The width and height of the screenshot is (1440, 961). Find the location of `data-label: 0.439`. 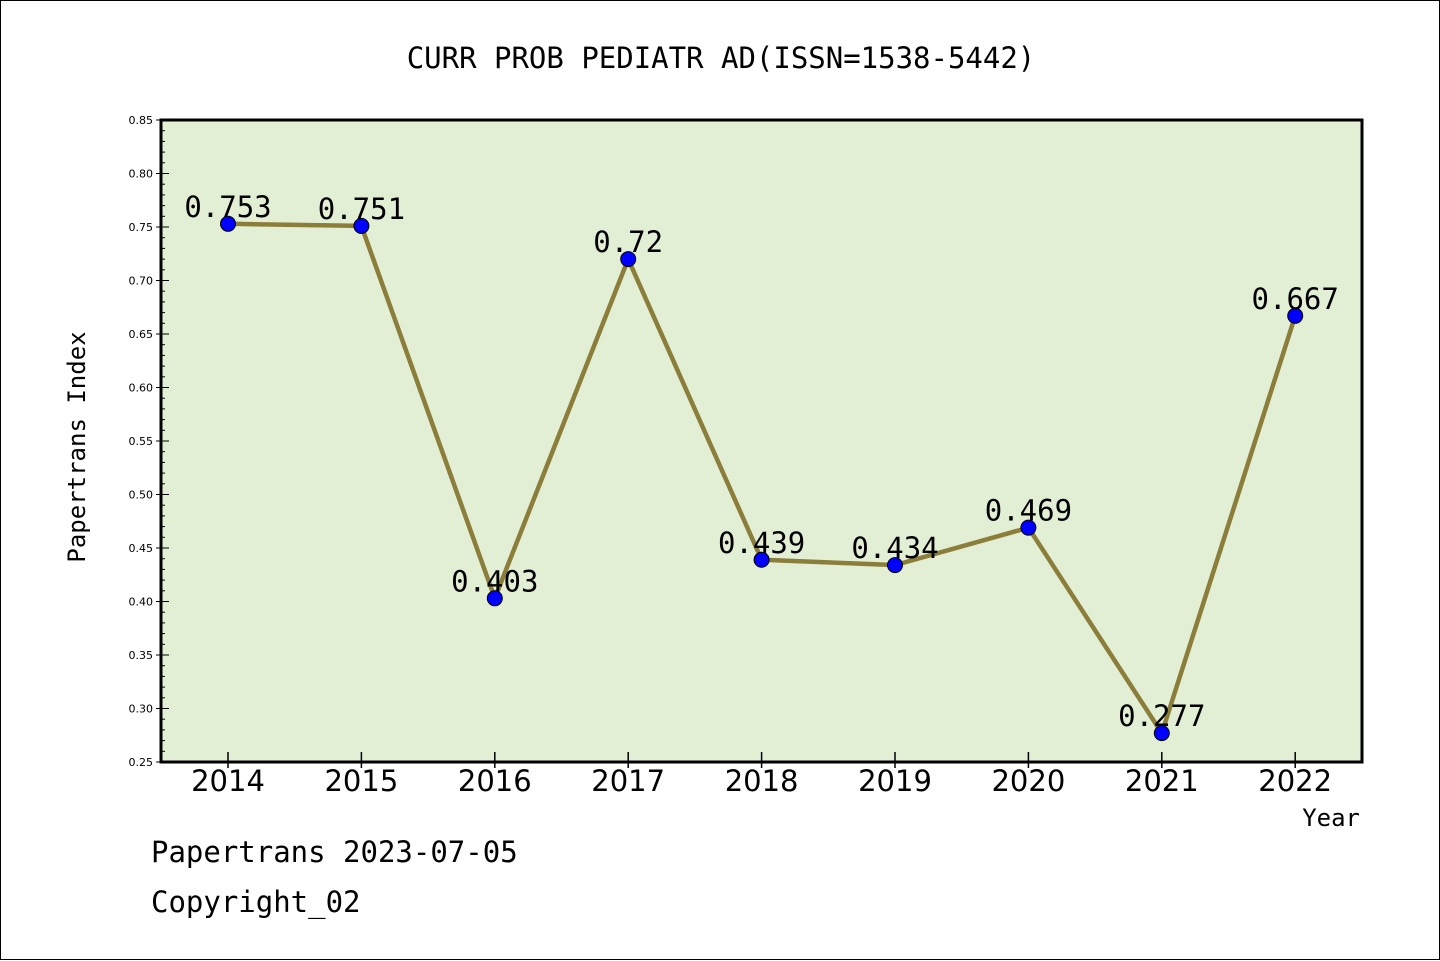

data-label: 0.439 is located at coordinates (761, 543).